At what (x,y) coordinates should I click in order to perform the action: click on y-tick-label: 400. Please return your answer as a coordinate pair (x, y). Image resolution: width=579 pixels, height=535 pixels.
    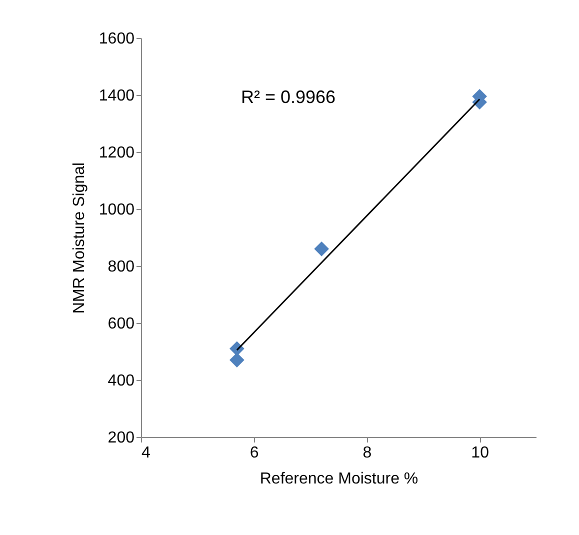
    Looking at the image, I should click on (121, 381).